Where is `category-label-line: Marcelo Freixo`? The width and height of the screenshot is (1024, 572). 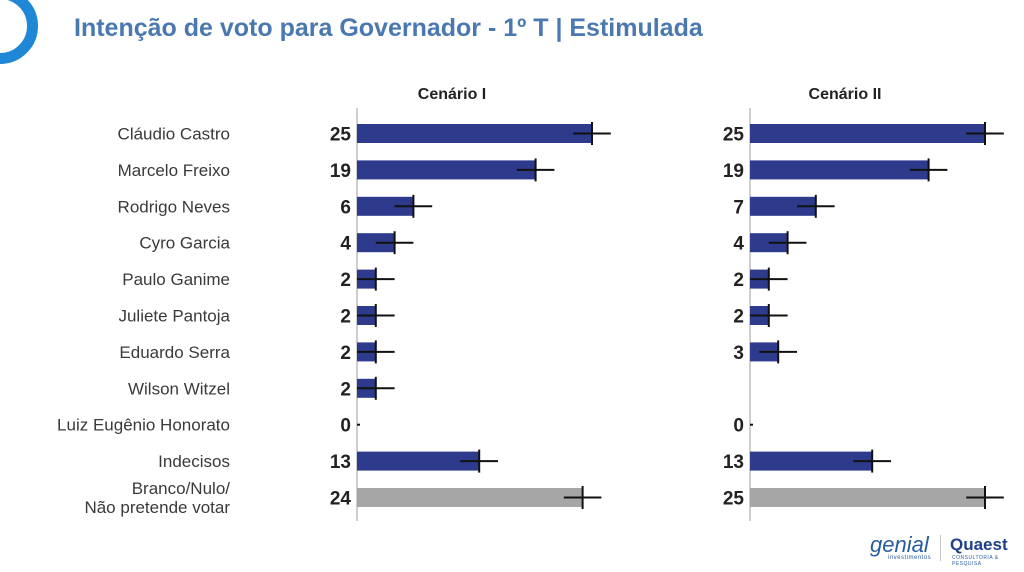 category-label-line: Marcelo Freixo is located at coordinates (174, 170).